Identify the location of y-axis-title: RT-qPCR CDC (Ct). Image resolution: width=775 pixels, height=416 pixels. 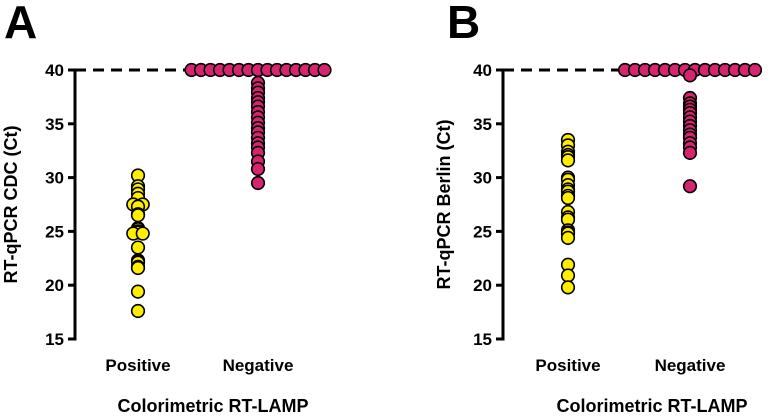
(11, 205).